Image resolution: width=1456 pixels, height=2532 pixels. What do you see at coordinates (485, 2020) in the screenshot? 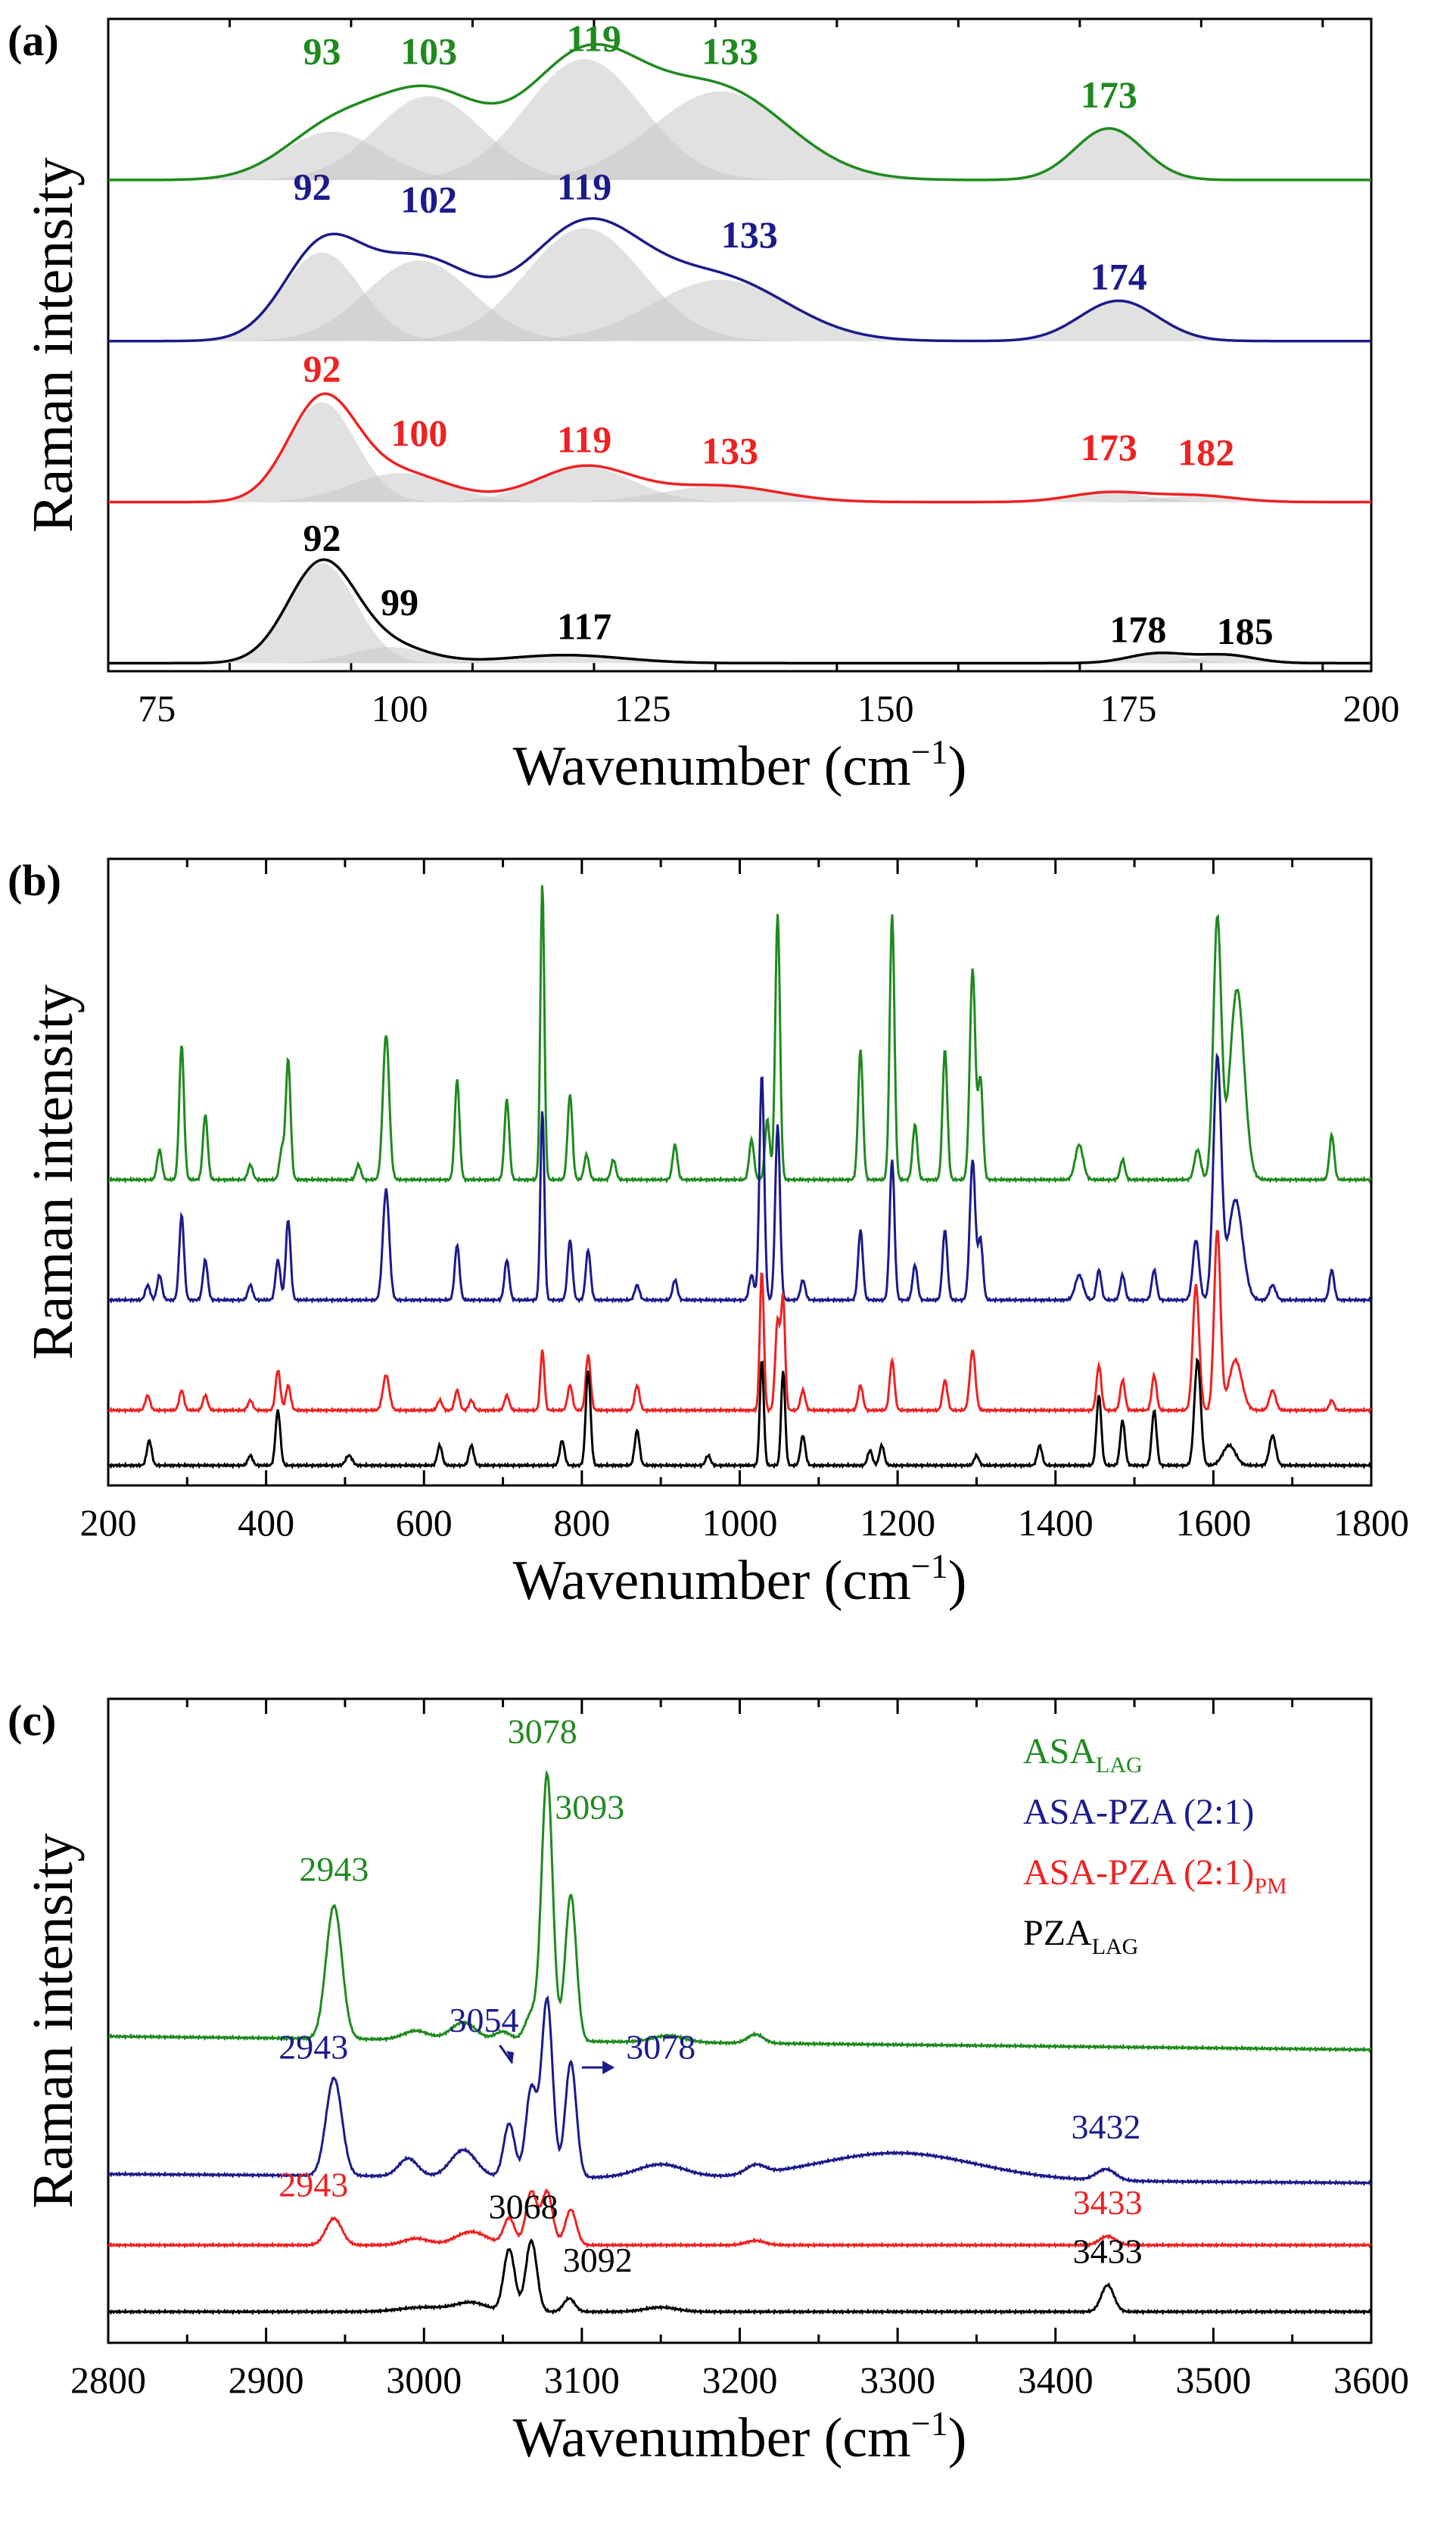
I see `peak-label: 3054` at bounding box center [485, 2020].